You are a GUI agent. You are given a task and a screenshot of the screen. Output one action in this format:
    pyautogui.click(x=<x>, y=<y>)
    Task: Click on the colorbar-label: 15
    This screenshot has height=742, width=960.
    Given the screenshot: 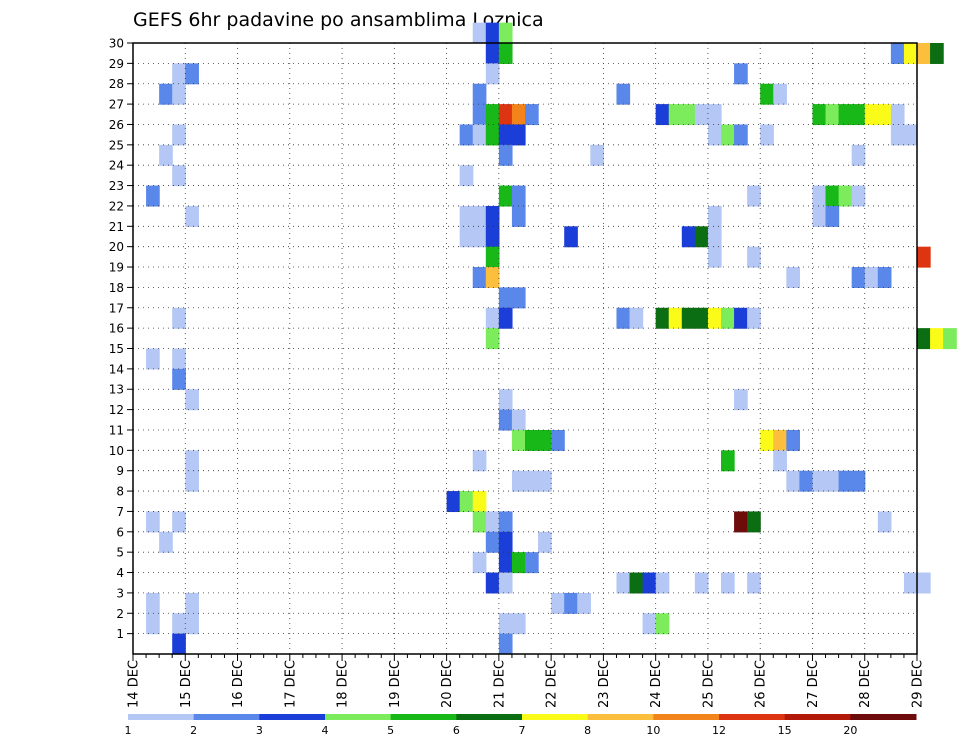 What is the action you would take?
    pyautogui.click(x=785, y=730)
    